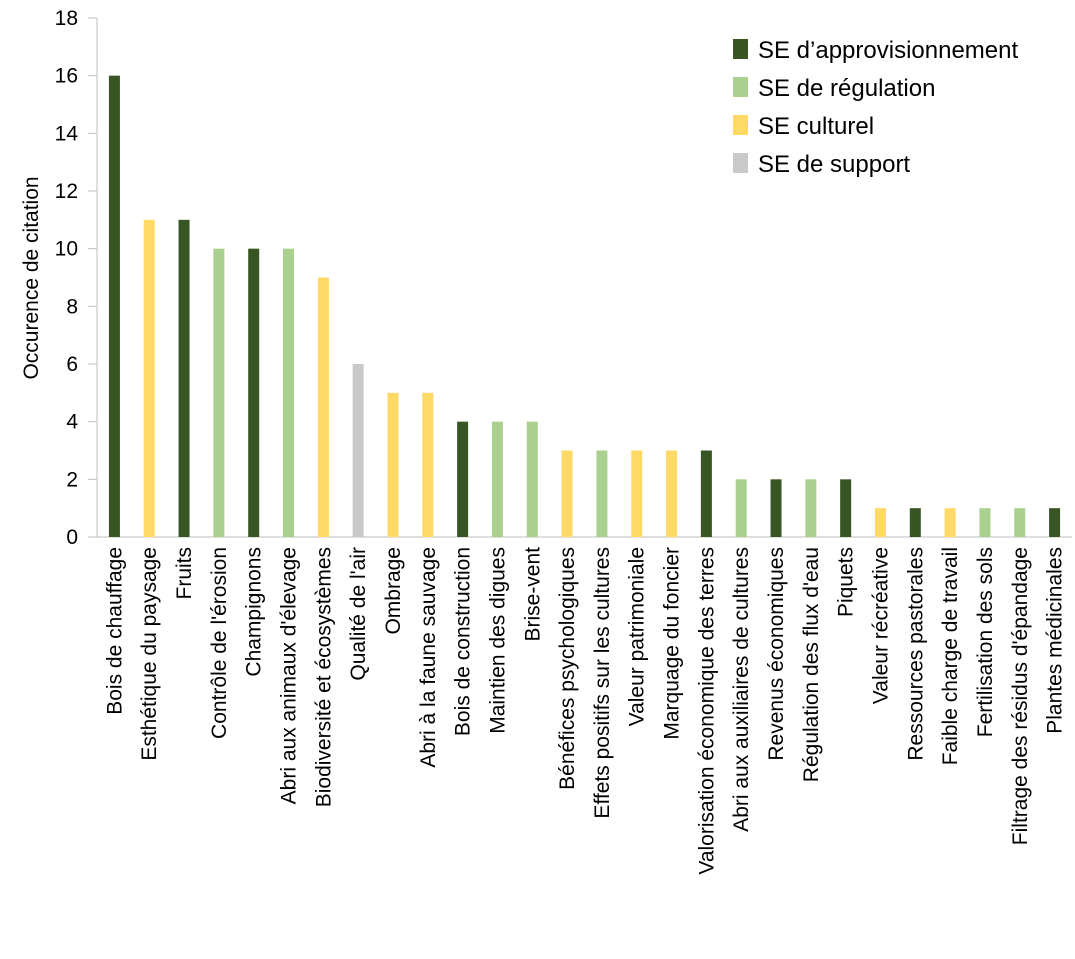  Describe the element at coordinates (915, 654) in the screenshot. I see `x-tick-label: Ressources pastorales` at that location.